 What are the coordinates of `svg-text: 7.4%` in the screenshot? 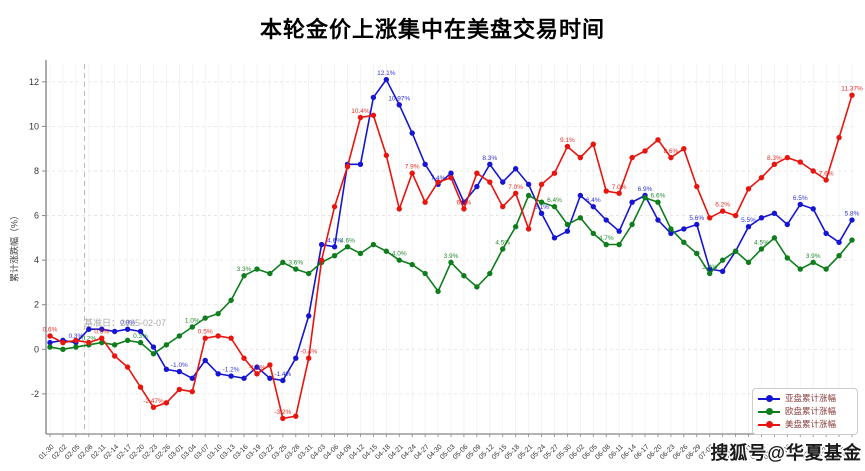 It's located at (438, 178).